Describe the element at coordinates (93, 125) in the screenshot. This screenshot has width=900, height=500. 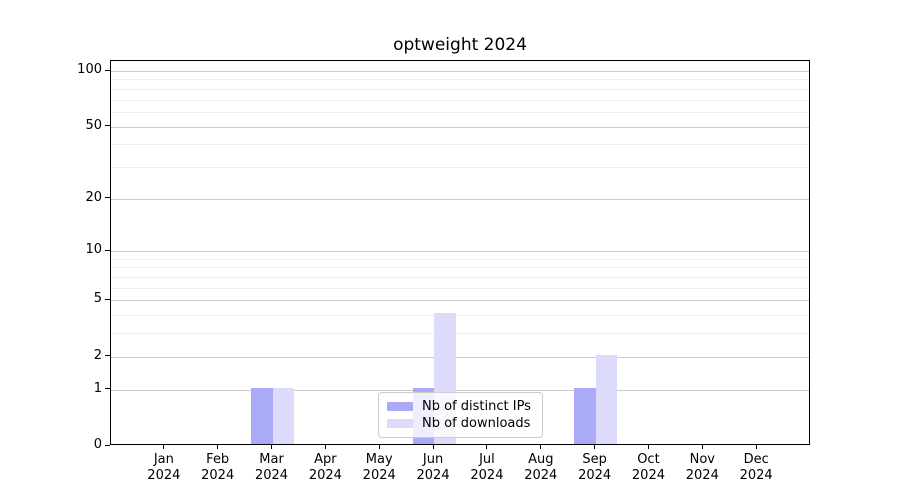
I see `y-tick-label: 50` at that location.